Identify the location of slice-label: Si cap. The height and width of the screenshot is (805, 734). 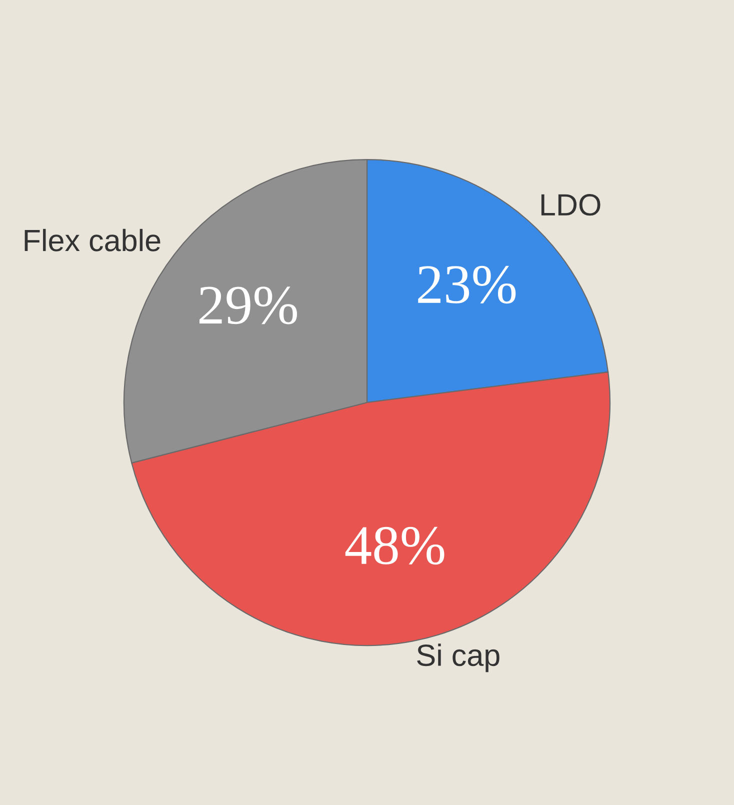
(458, 658).